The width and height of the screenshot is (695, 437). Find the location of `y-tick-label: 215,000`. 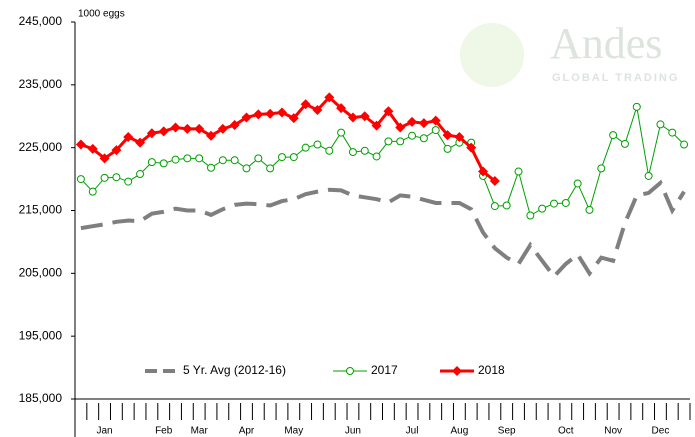

y-tick-label: 215,000 is located at coordinates (41, 210).